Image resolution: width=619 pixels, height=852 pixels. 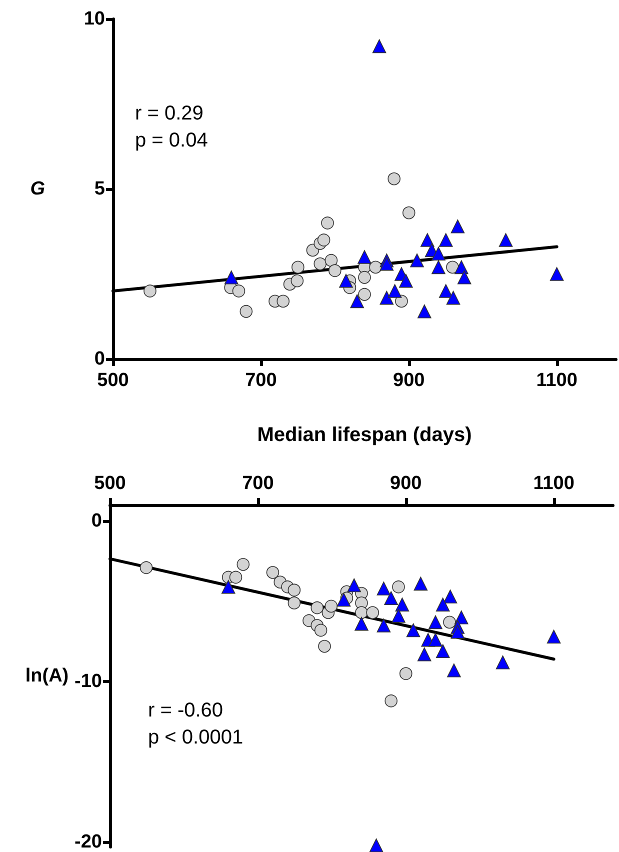 I want to click on y-axis-title: G, so click(x=38, y=189).